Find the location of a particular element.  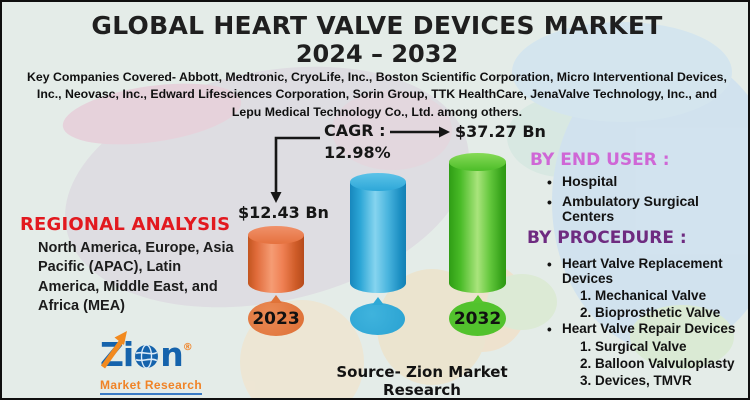

procedure-subitem: 1. Mechanical Valve is located at coordinates (643, 296).